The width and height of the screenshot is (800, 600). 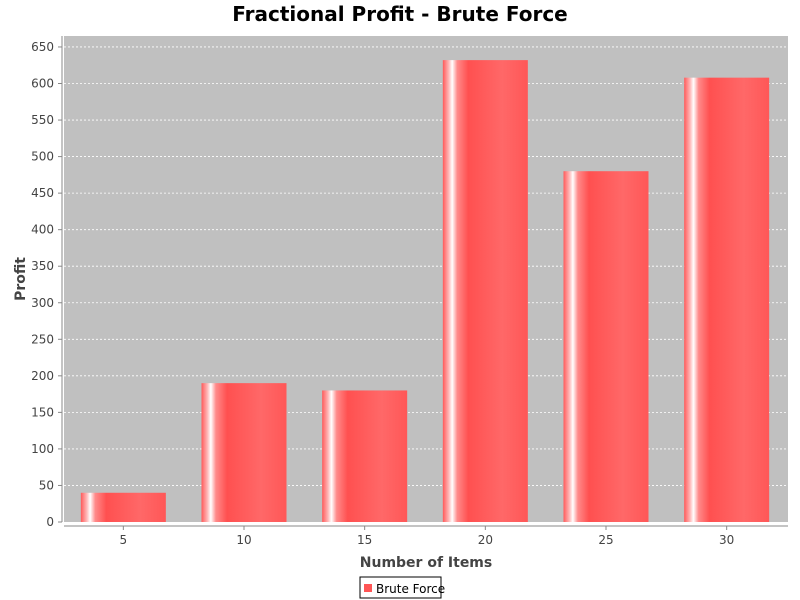 I want to click on y-tick-label: 350, so click(x=42, y=266).